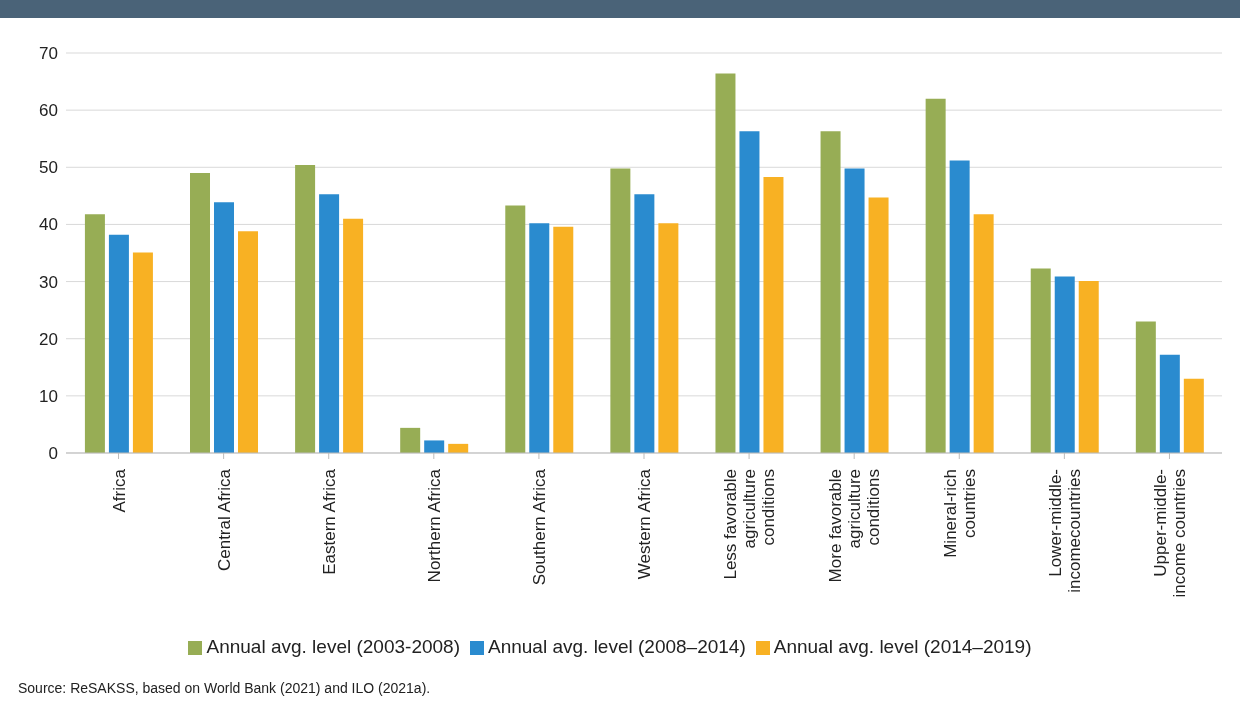  Describe the element at coordinates (959, 513) in the screenshot. I see `x-tick-label: Mineral-rich countries` at that location.